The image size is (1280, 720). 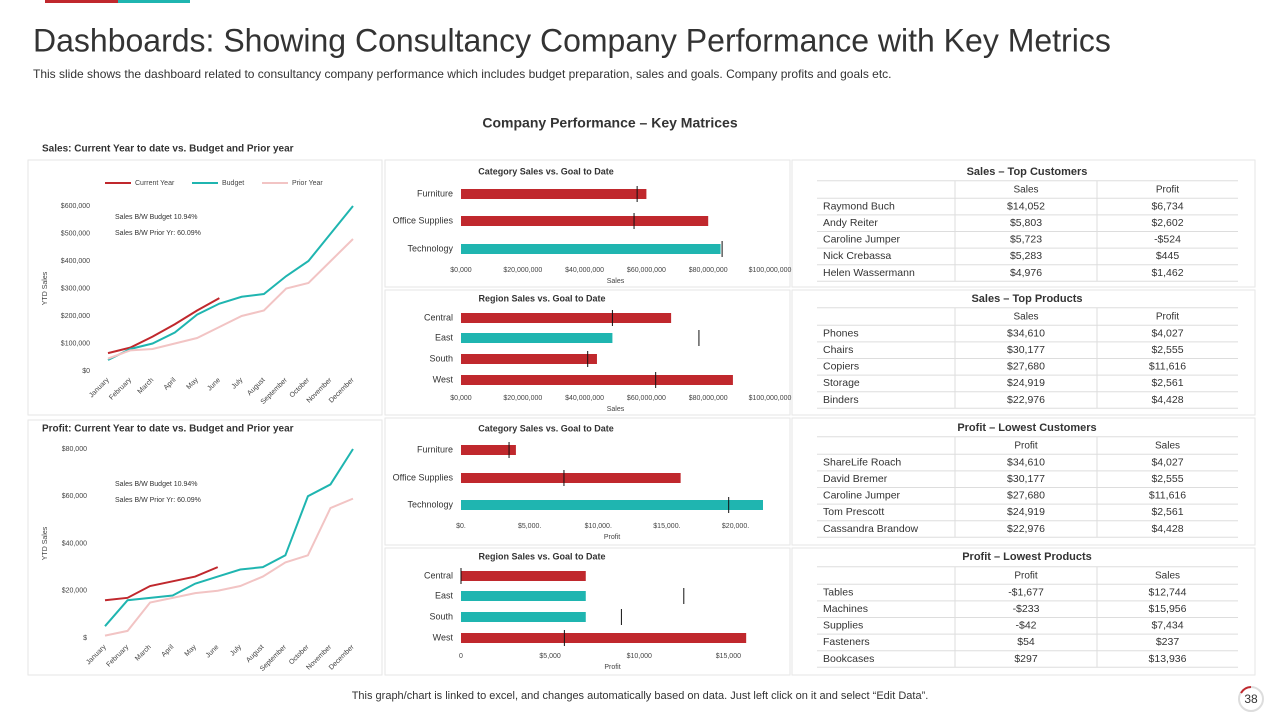 I want to click on x-tick-label: $100,000,000, so click(x=770, y=270).